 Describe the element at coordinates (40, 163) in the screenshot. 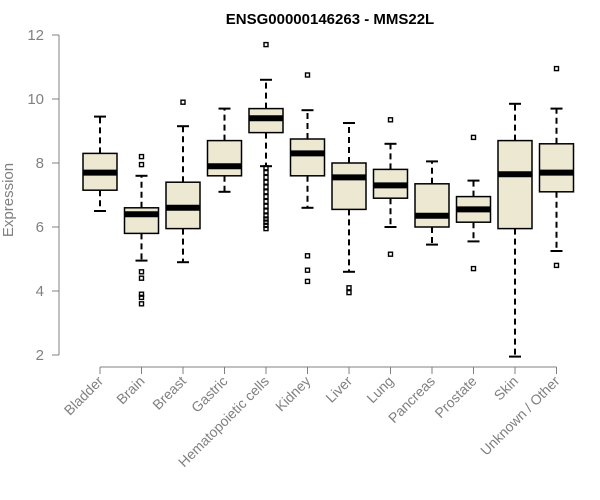

I see `y-tick-label: 8` at that location.